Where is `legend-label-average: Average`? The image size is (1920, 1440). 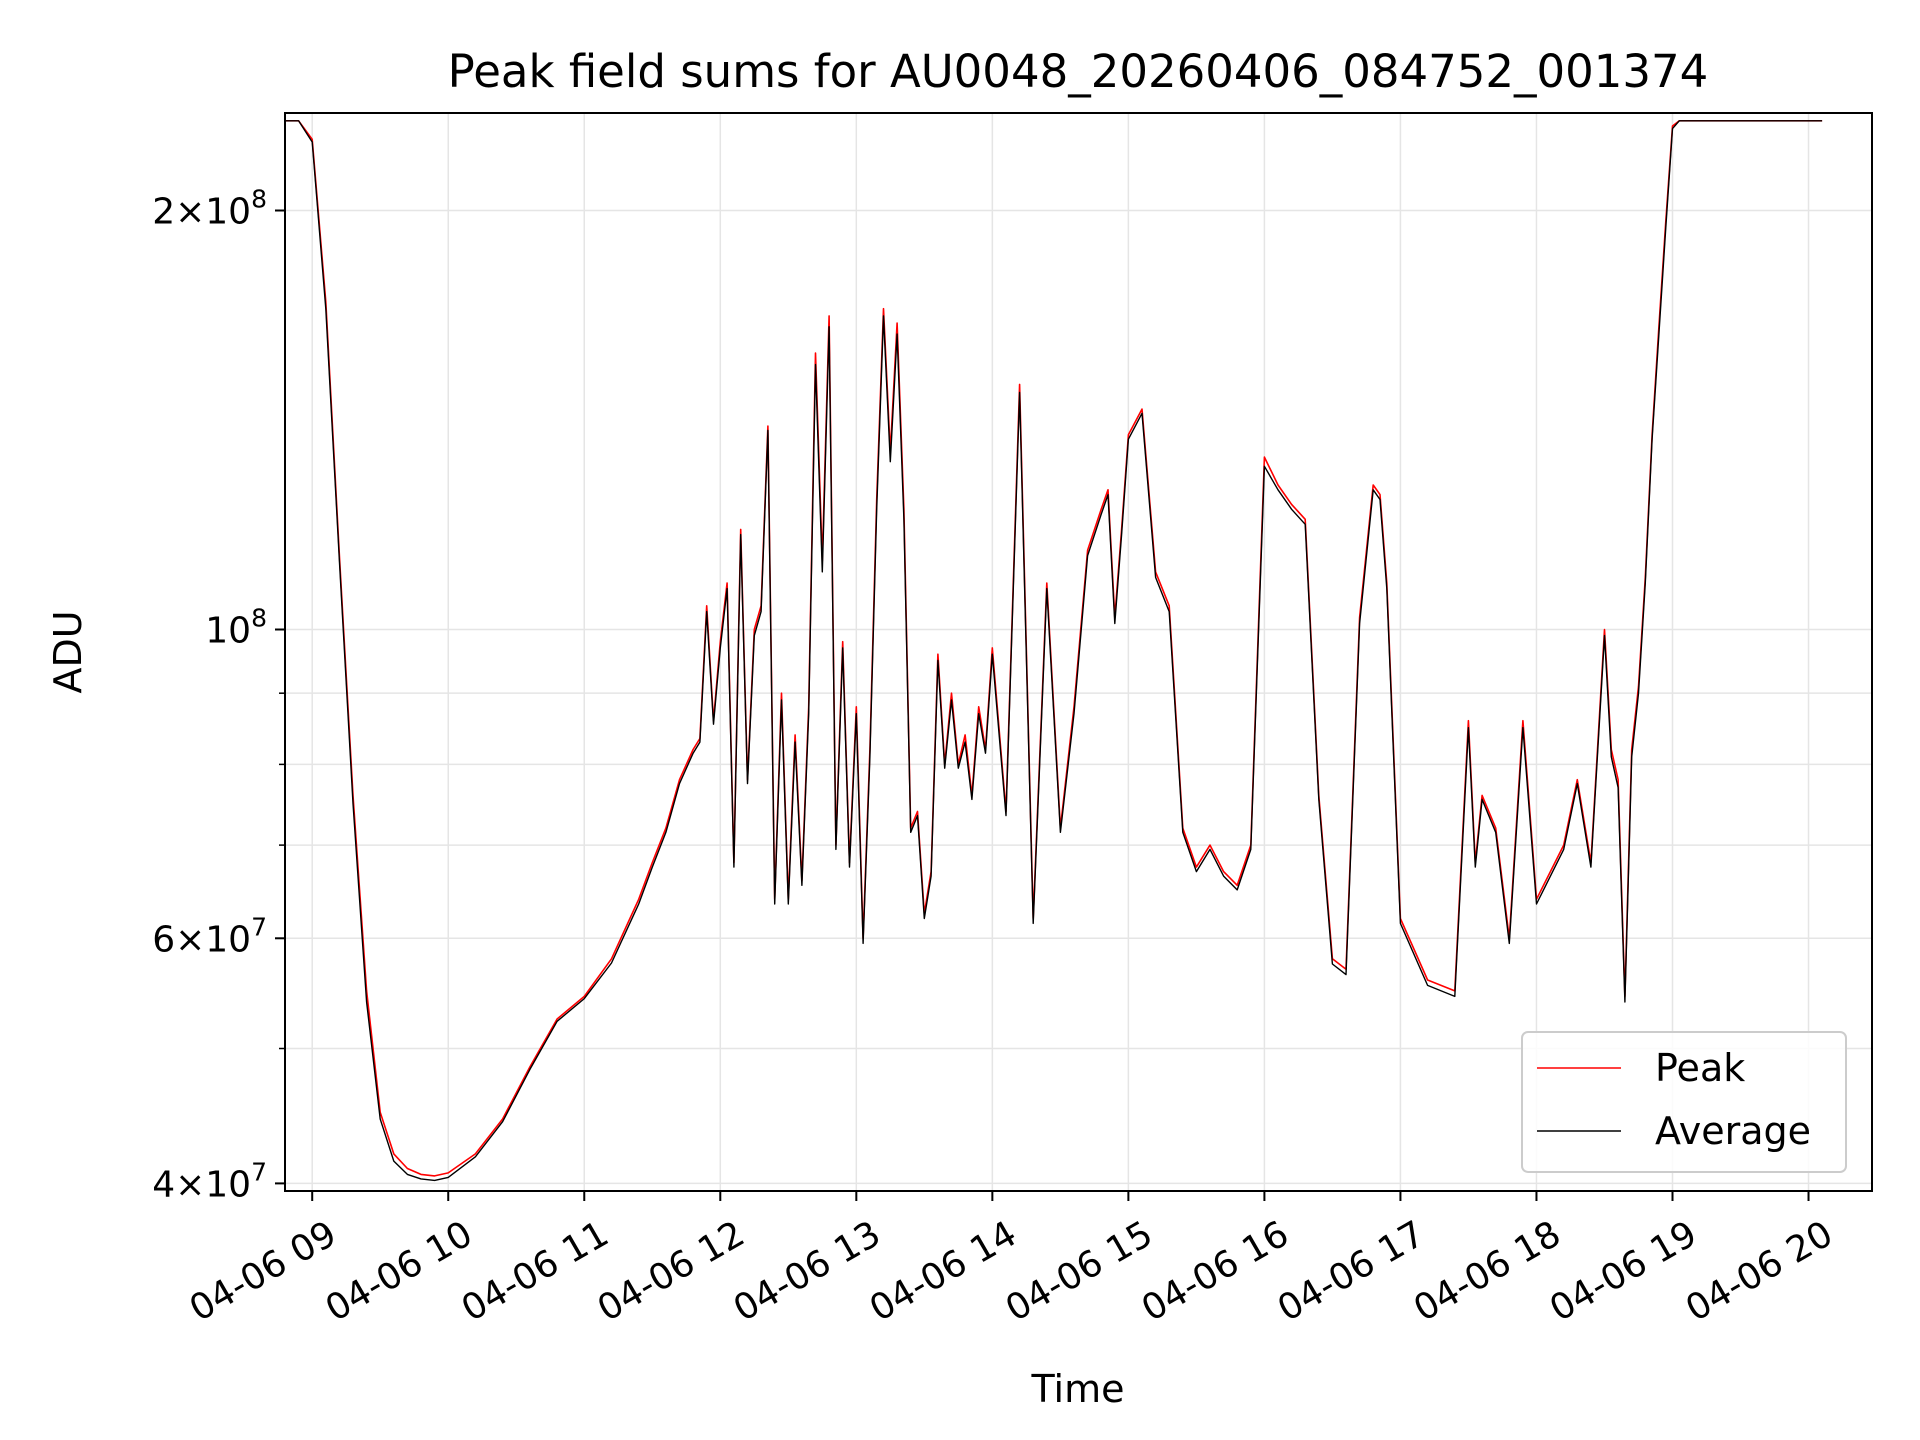 legend-label-average: Average is located at coordinates (1733, 1131).